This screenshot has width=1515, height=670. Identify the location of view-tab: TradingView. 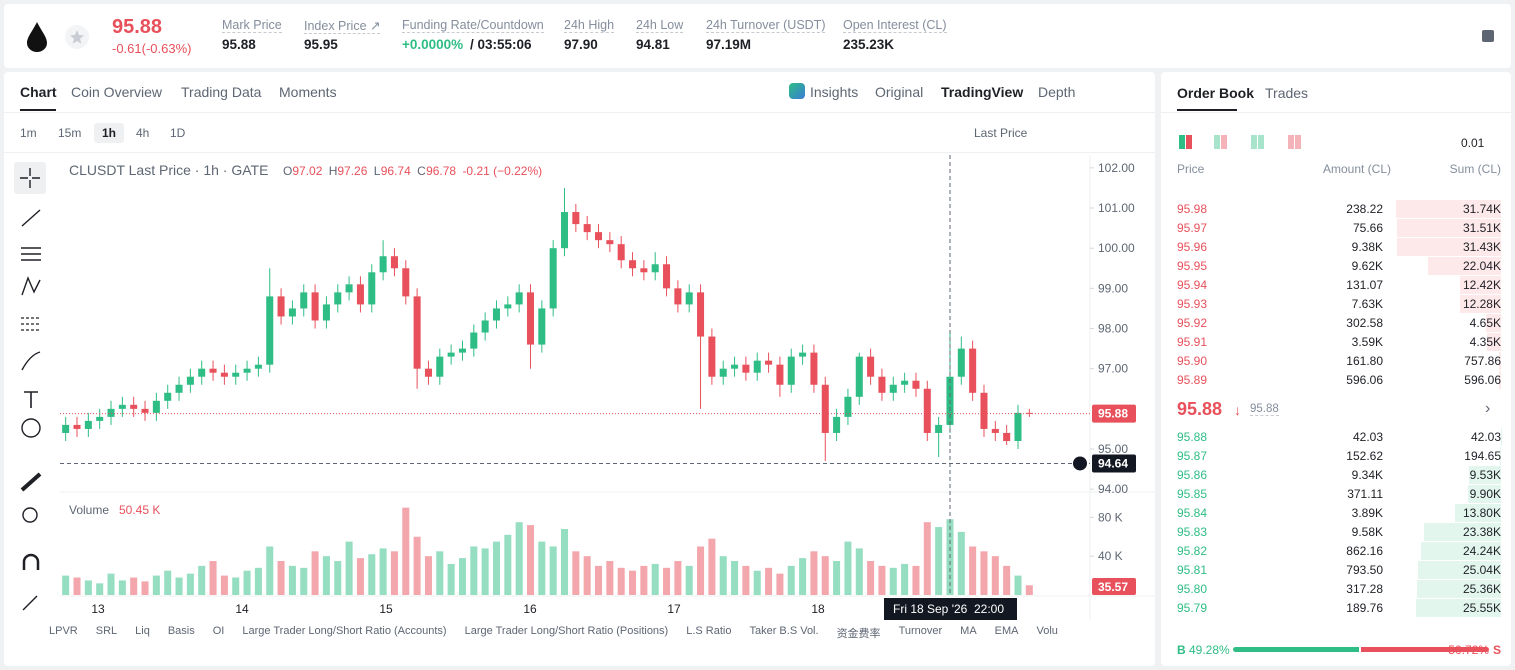
(982, 92).